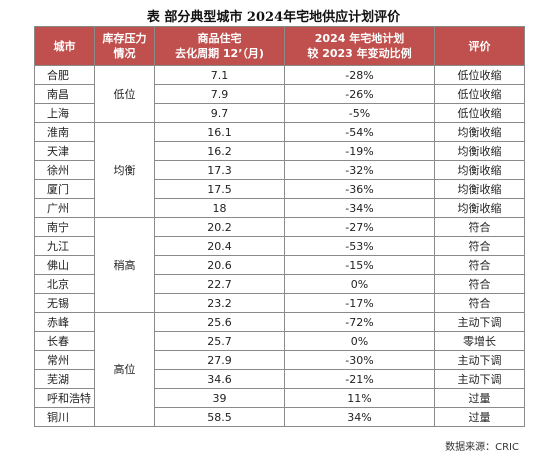  What do you see at coordinates (64, 322) in the screenshot?
I see `cell-city: 赤峰` at bounding box center [64, 322].